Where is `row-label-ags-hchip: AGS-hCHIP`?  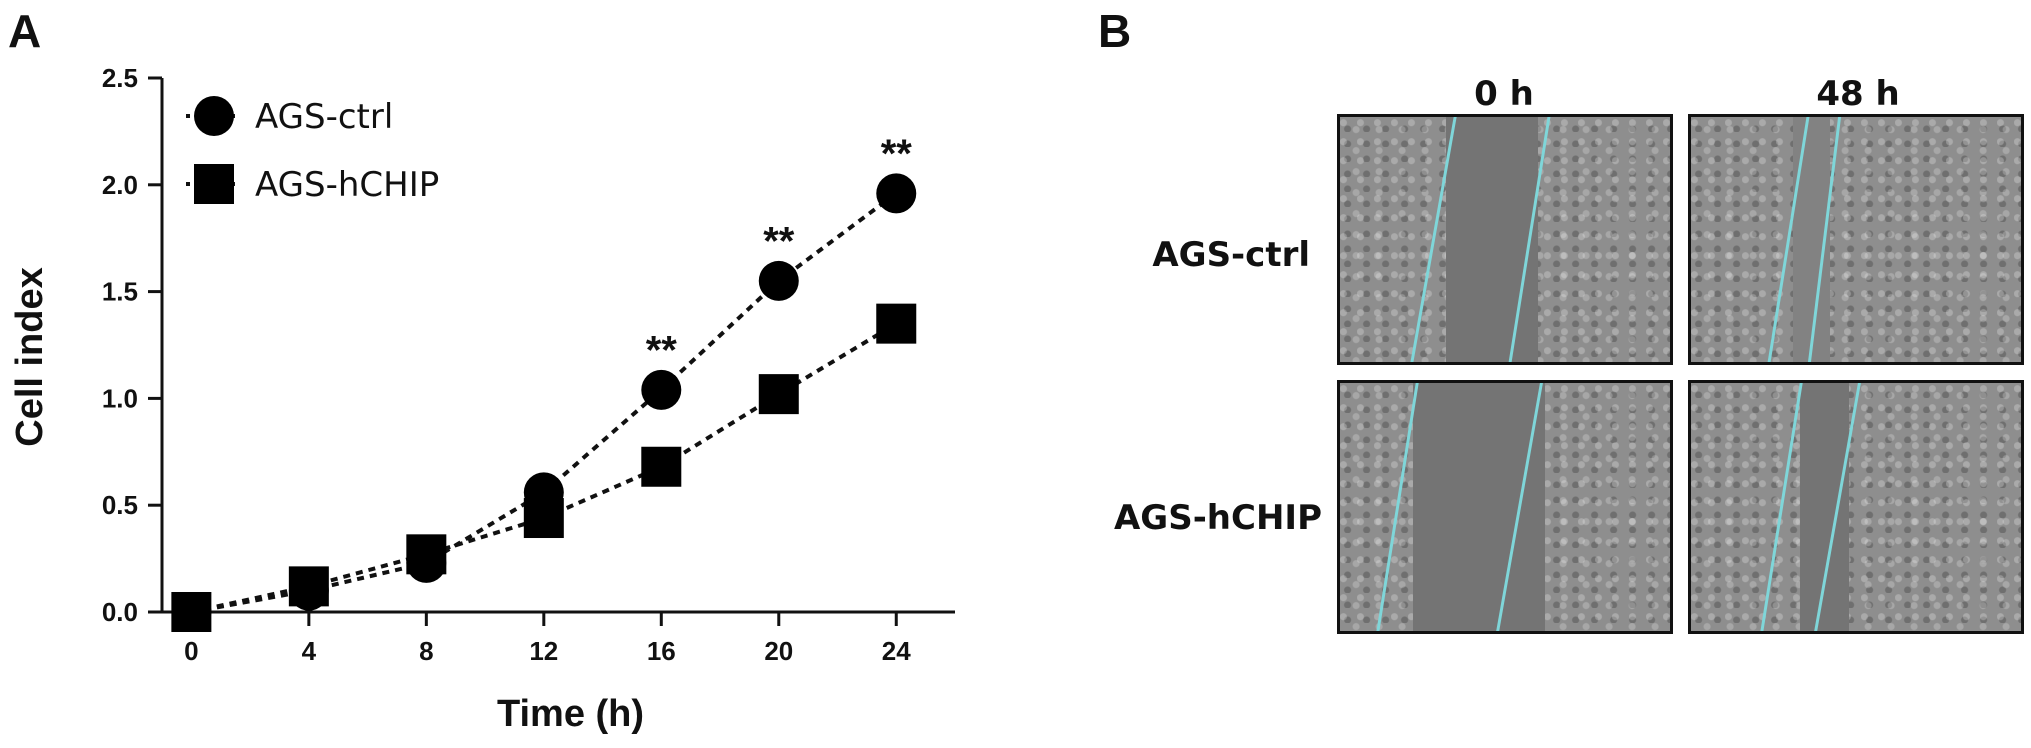
row-label-ags-hchip: AGS-hCHIP is located at coordinates (1217, 518).